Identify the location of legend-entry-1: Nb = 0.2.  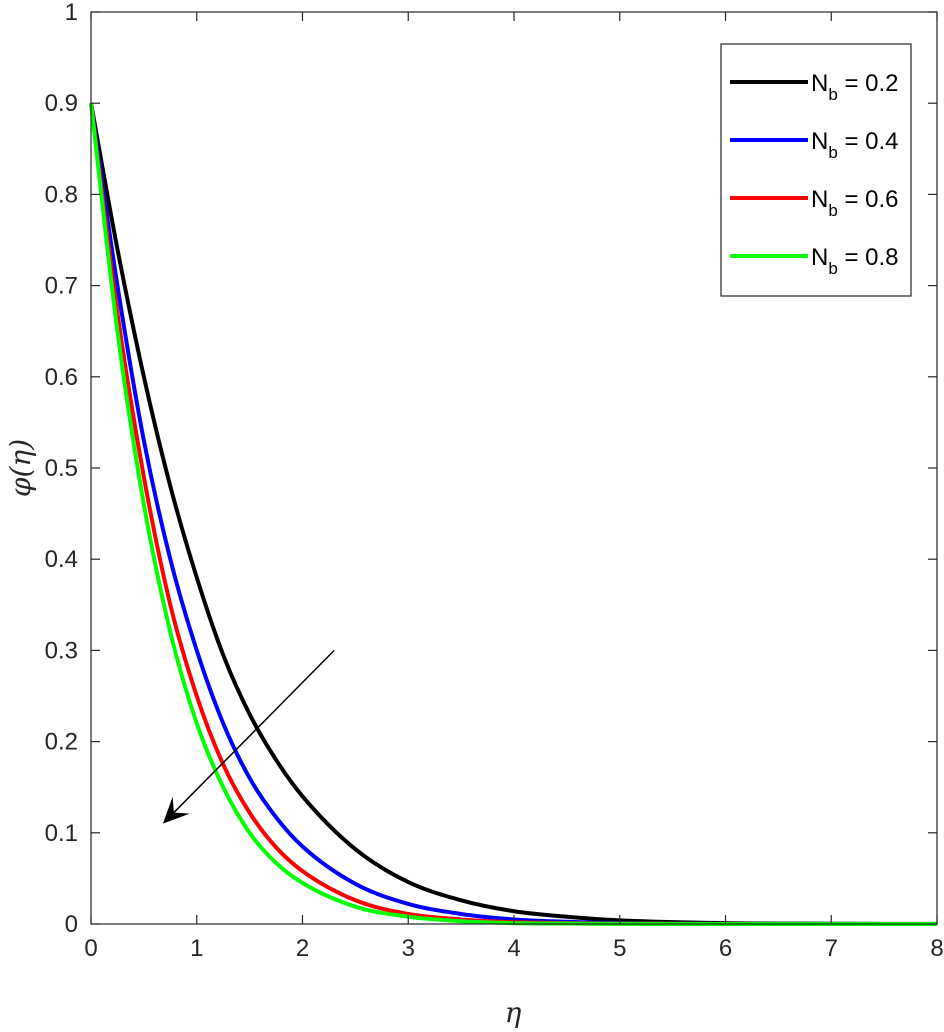
(814, 87).